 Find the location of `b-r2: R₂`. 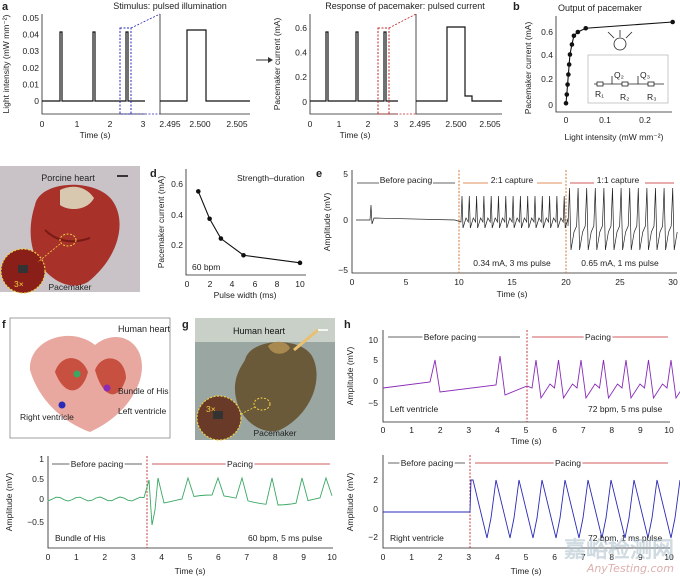

b-r2: R₂ is located at coordinates (624, 97).